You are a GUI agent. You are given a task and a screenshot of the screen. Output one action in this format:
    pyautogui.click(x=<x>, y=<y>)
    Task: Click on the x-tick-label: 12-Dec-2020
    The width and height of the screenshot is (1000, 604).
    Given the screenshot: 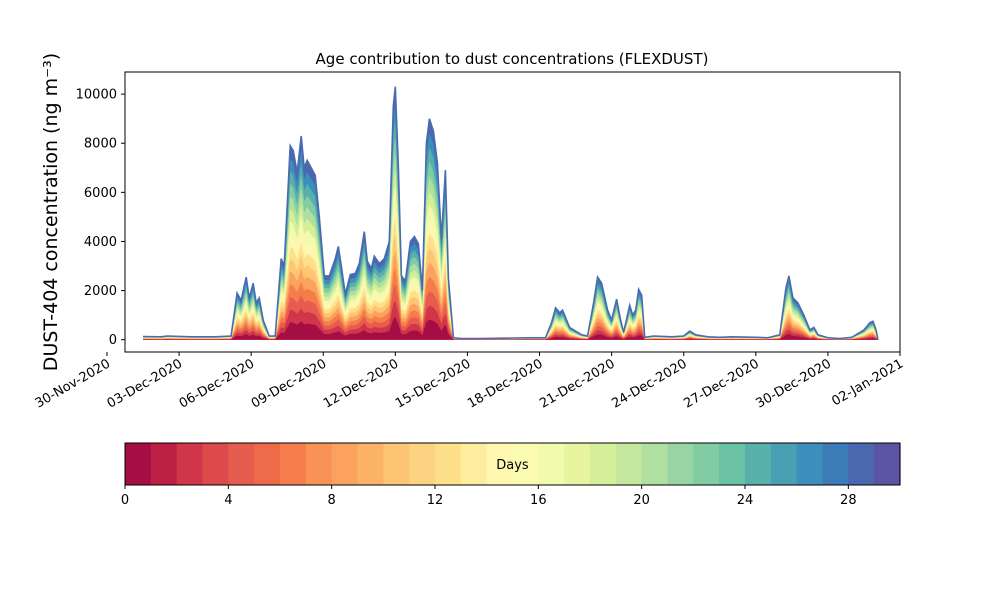 What is the action you would take?
    pyautogui.click(x=361, y=383)
    